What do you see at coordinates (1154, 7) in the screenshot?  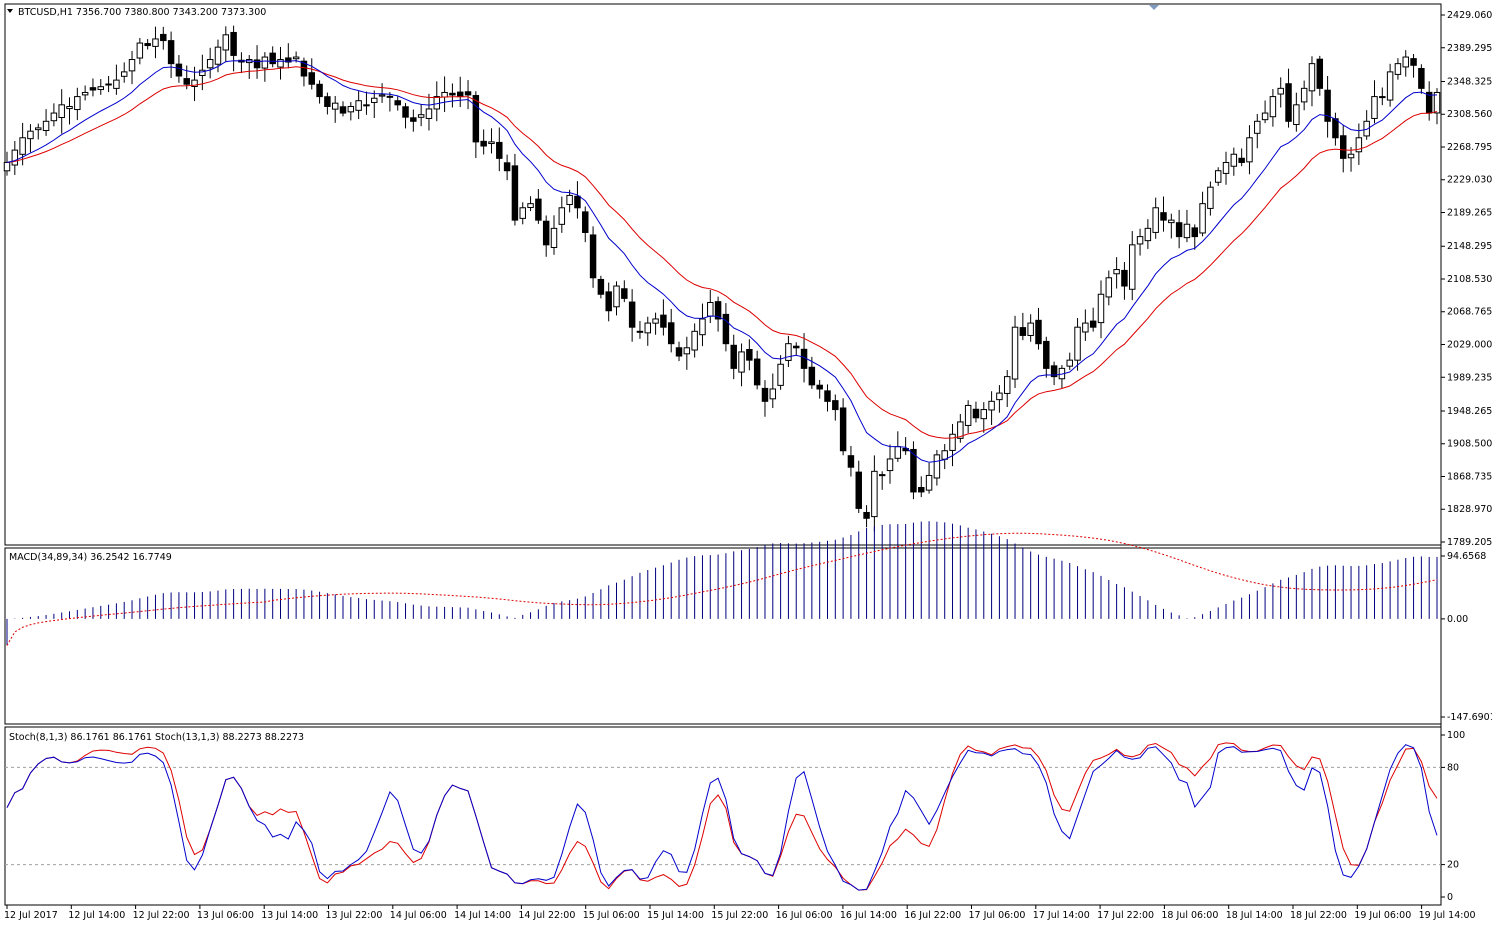 I see `shift-marker-icon` at bounding box center [1154, 7].